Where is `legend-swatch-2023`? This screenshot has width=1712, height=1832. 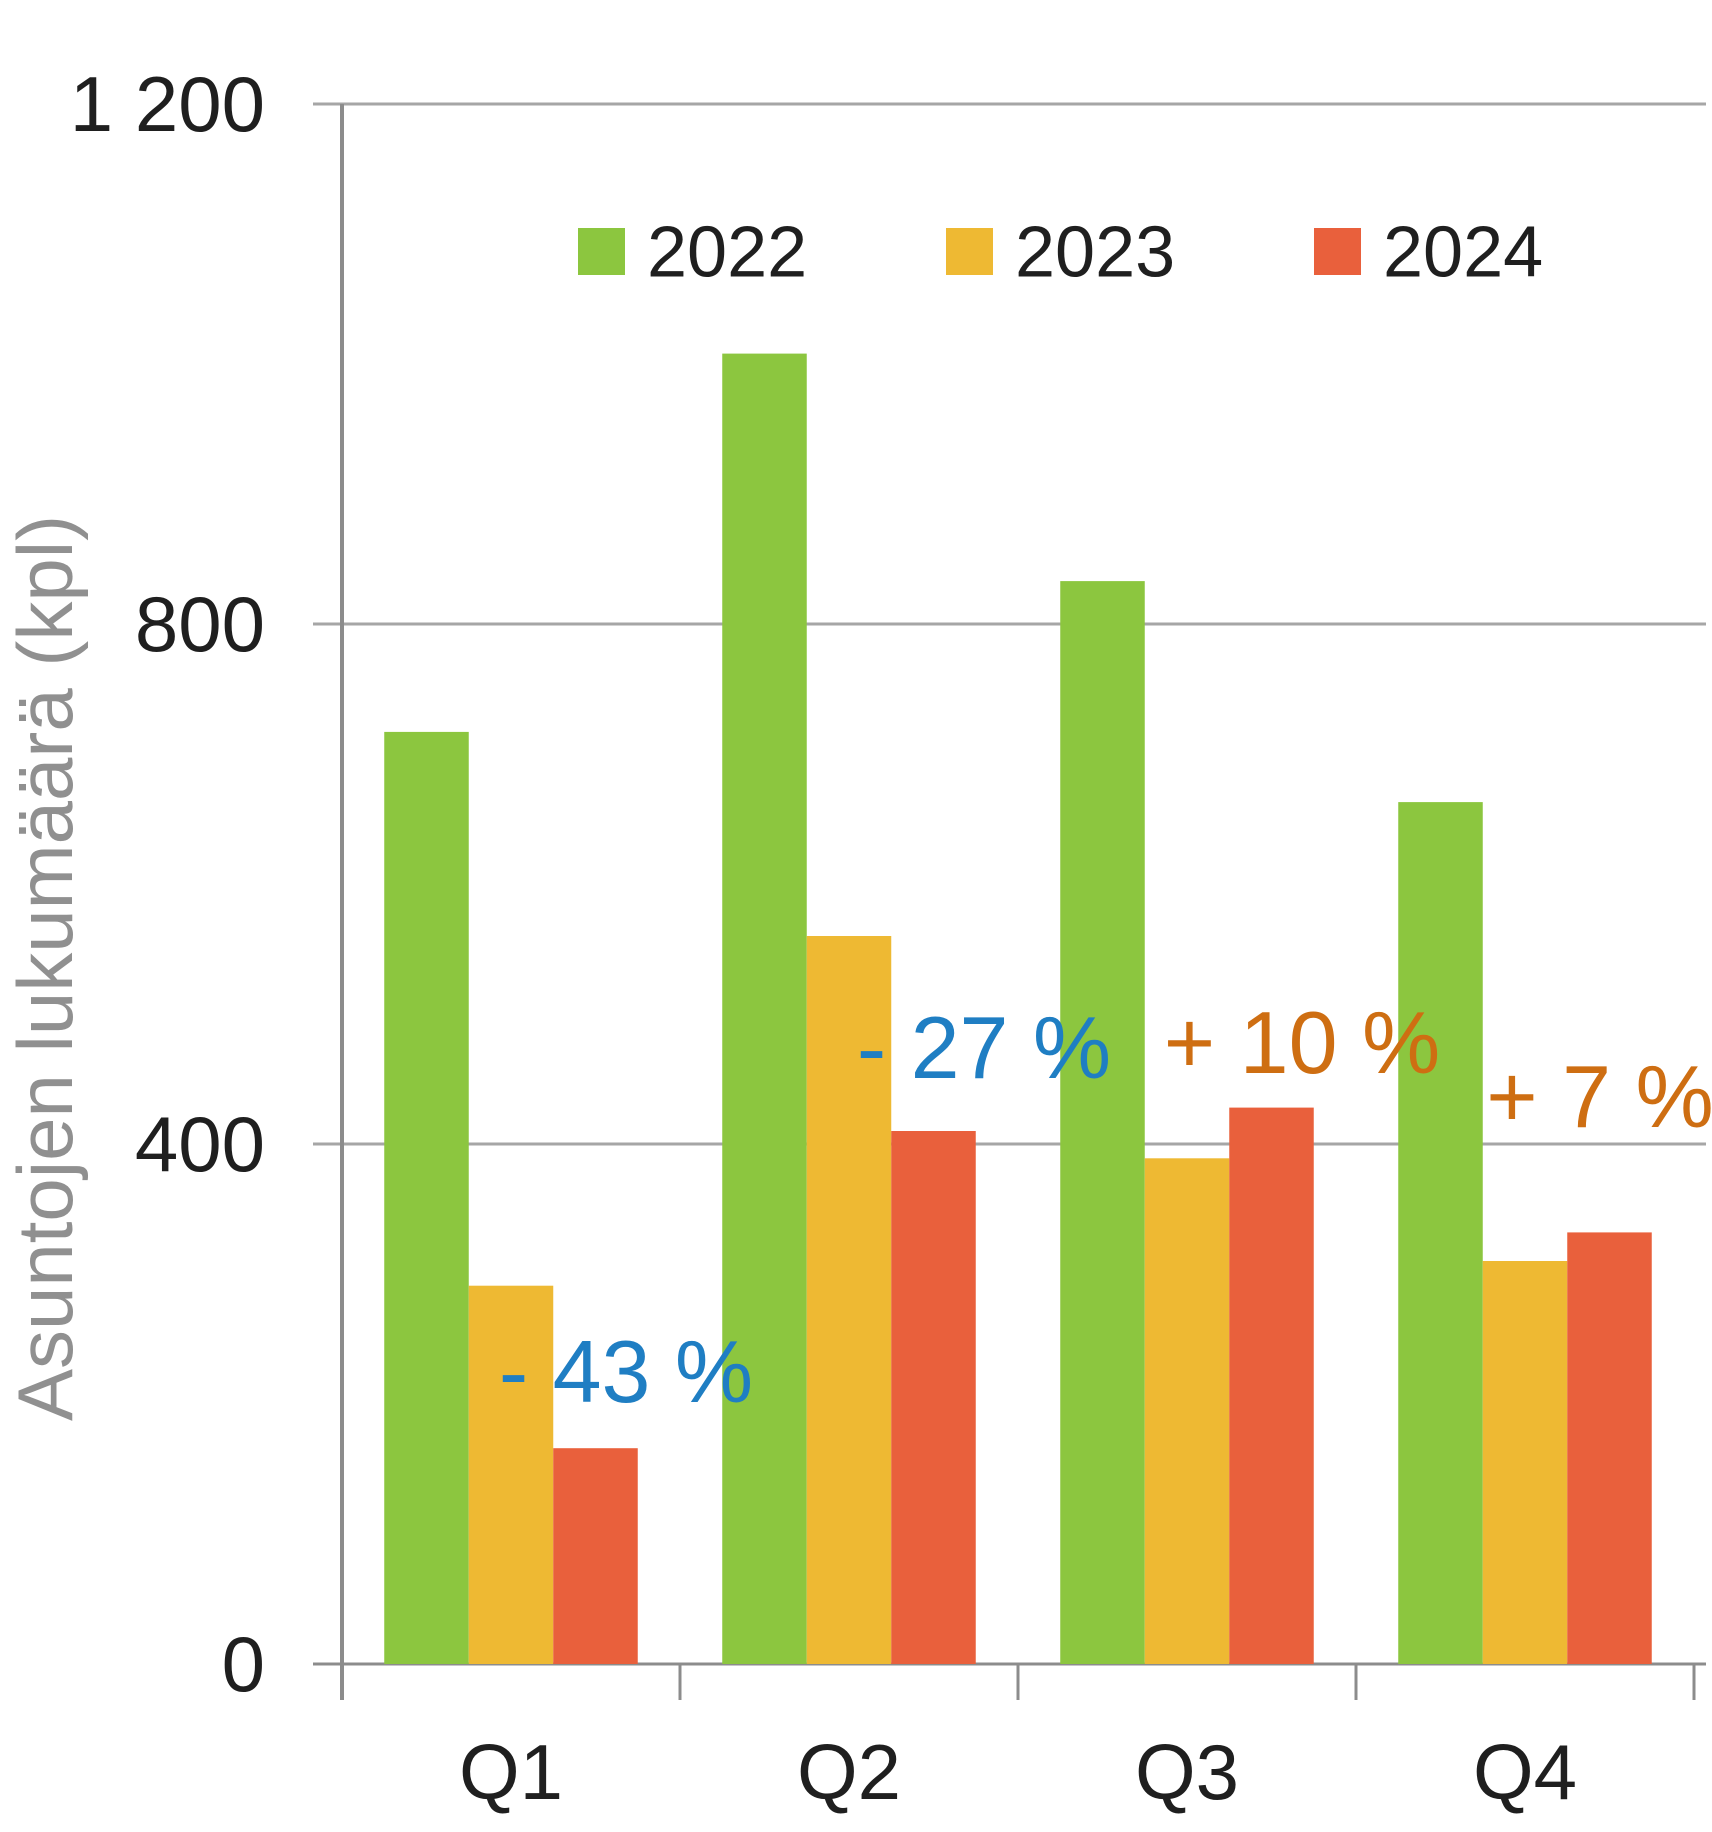
legend-swatch-2023 is located at coordinates (969, 251).